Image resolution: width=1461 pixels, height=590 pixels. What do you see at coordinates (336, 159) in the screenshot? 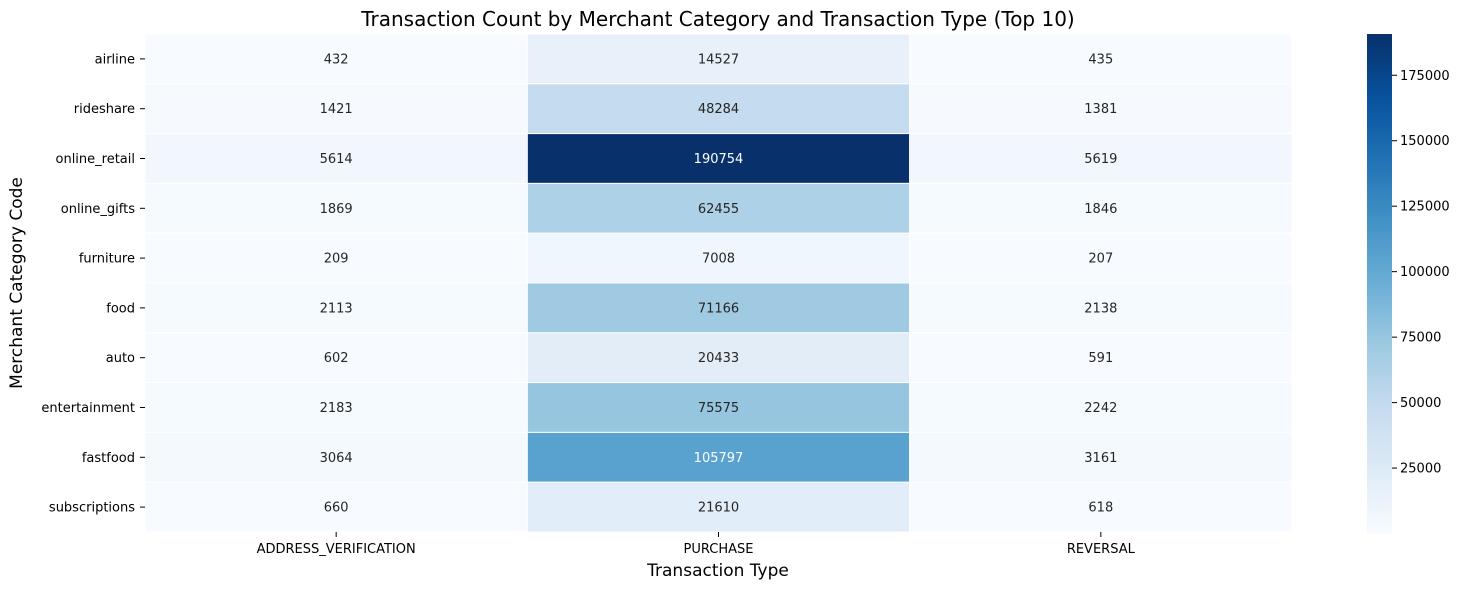
I see `cell-value-label: 5614` at bounding box center [336, 159].